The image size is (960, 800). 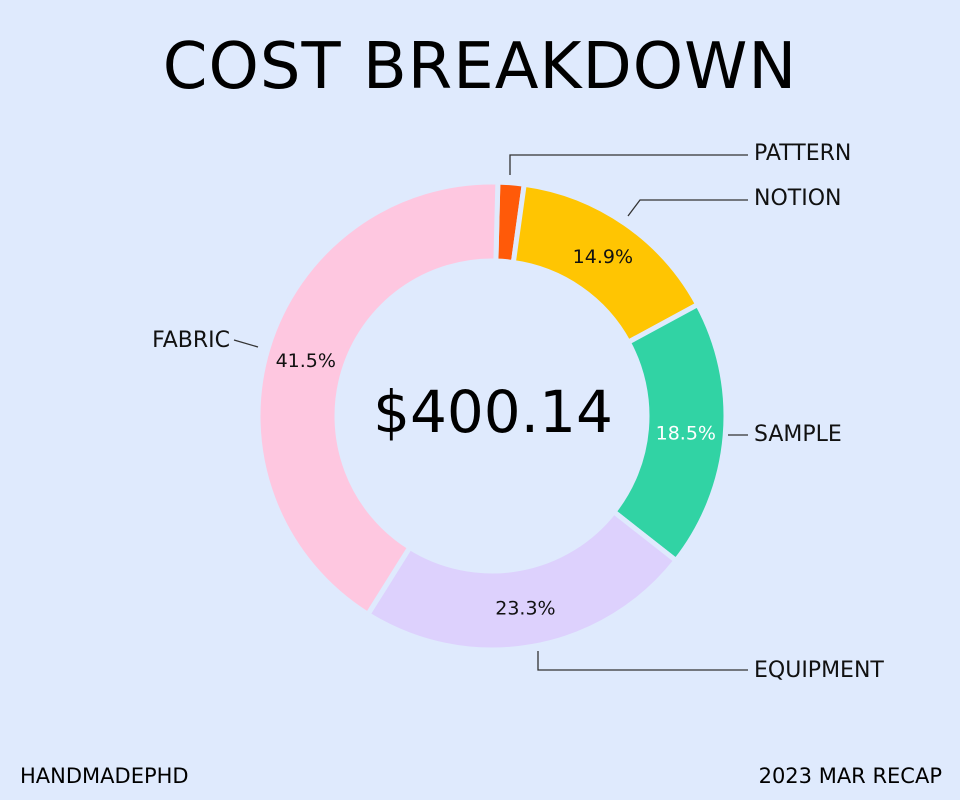 I want to click on percent-label-notion: 14.9%, so click(x=603, y=257).